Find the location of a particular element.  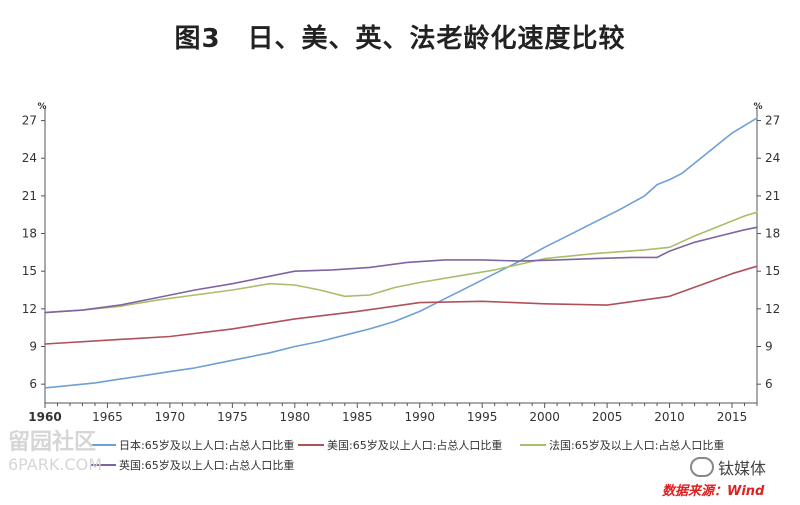

watermark-6park: 留园社区 6PARK.COM is located at coordinates (55, 452).